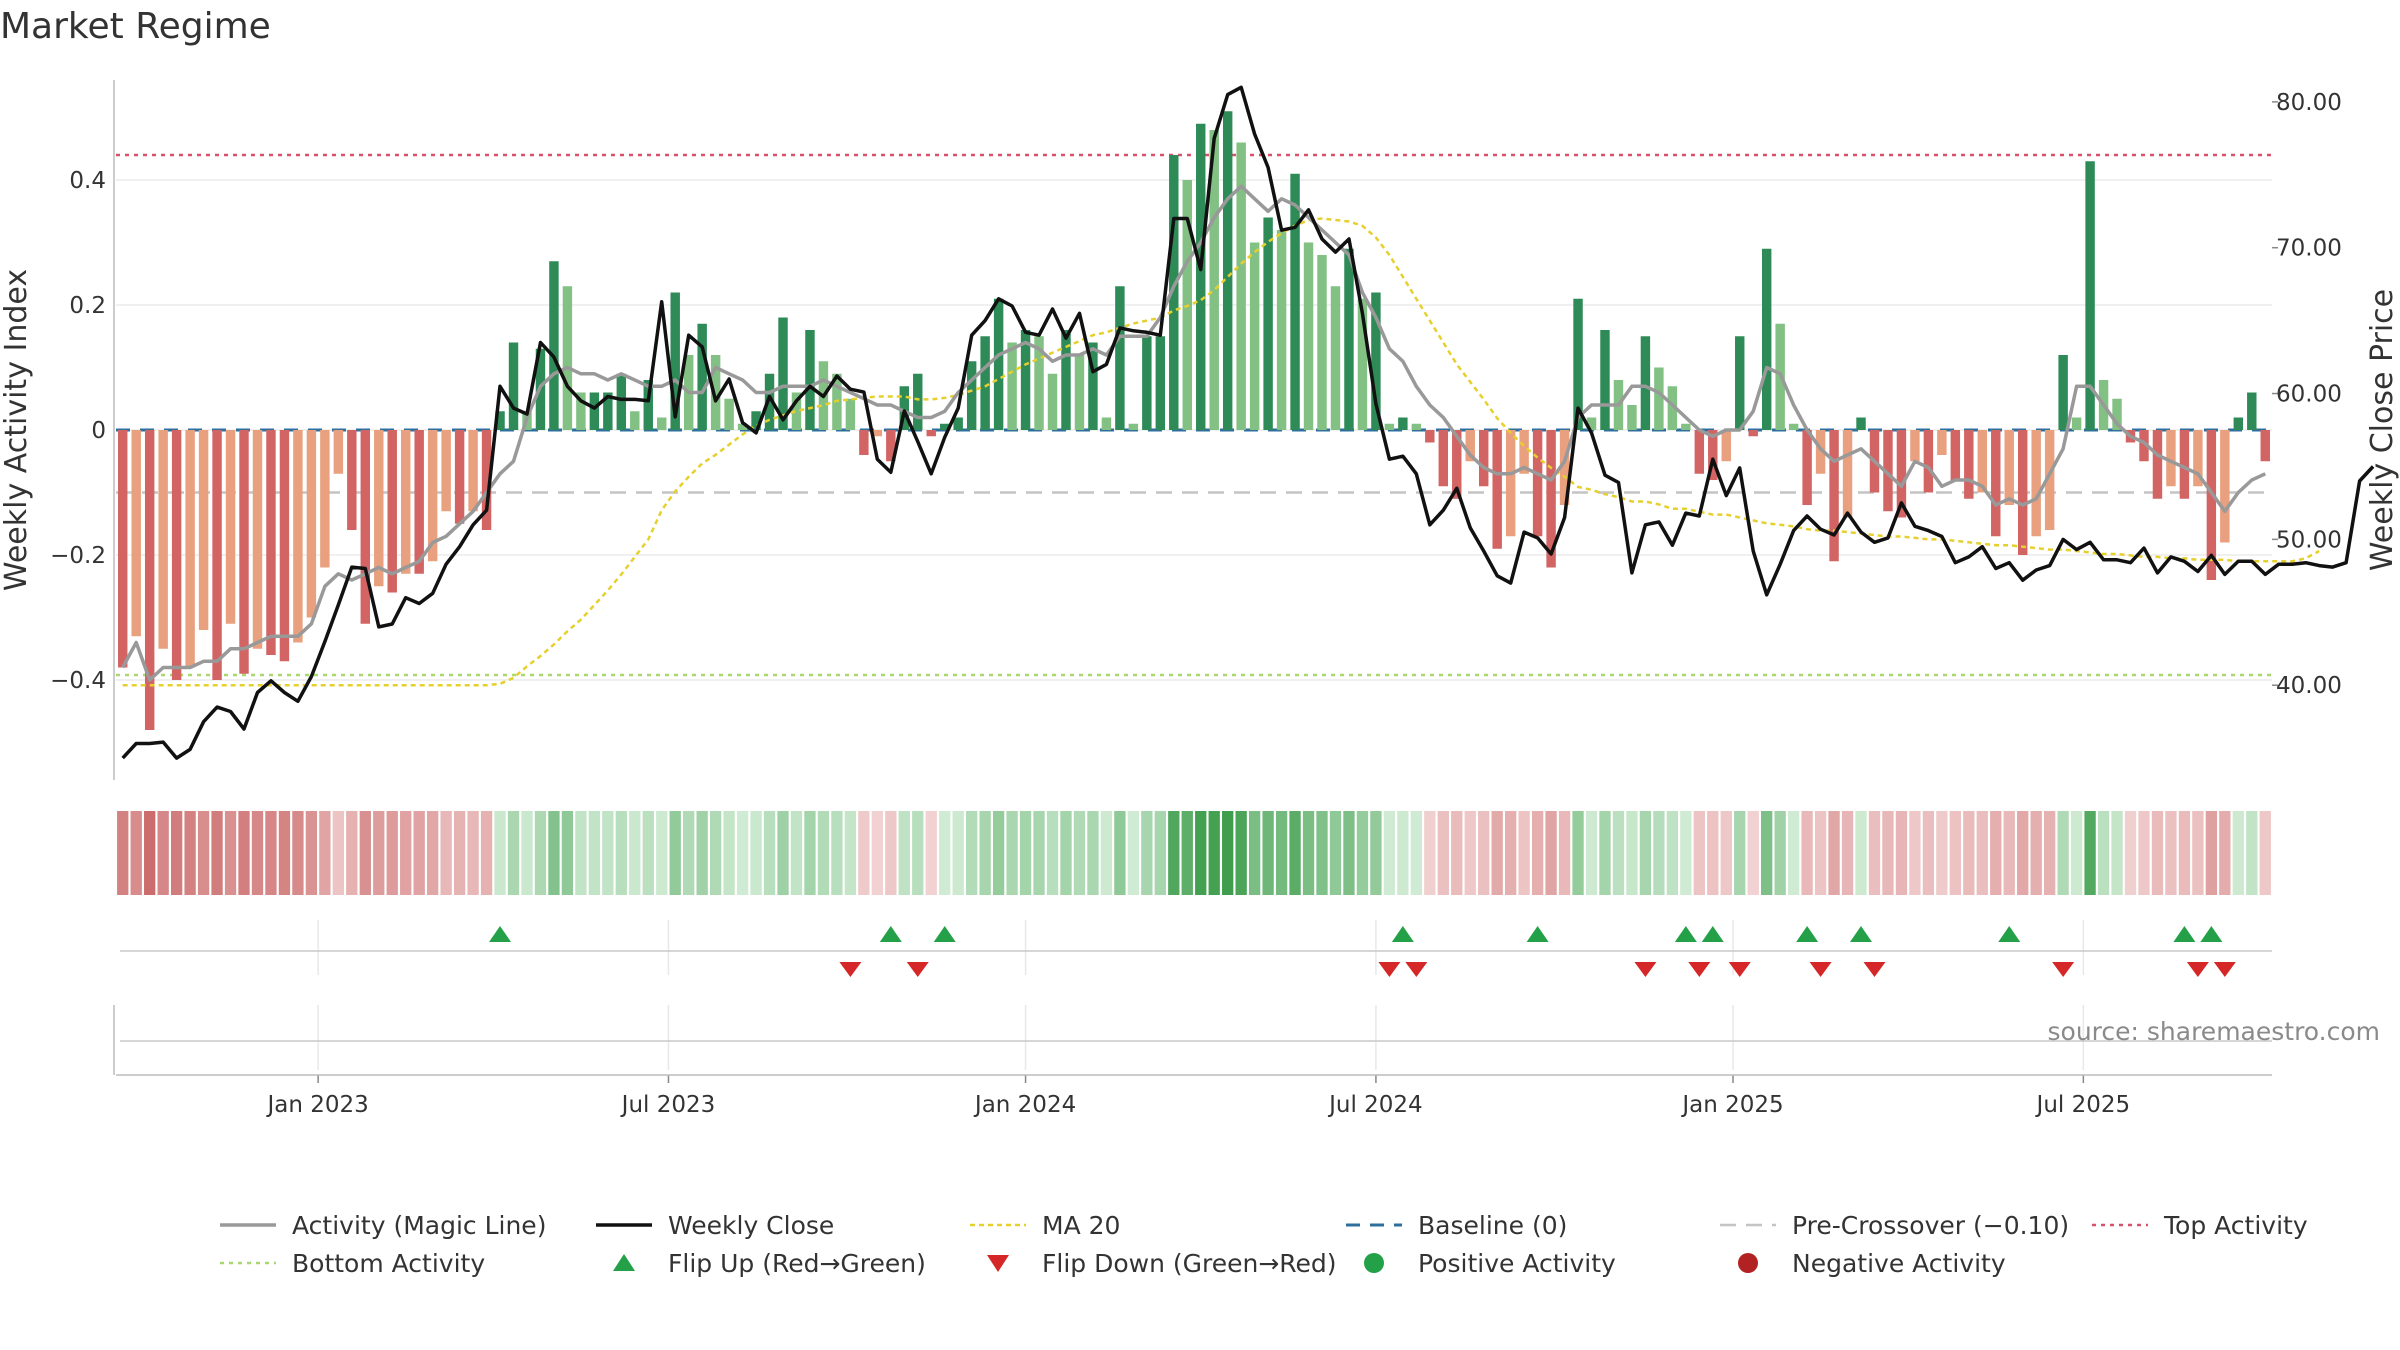 The height and width of the screenshot is (1350, 2400). Describe the element at coordinates (624, 1262) in the screenshot. I see `legend-swatch` at that location.